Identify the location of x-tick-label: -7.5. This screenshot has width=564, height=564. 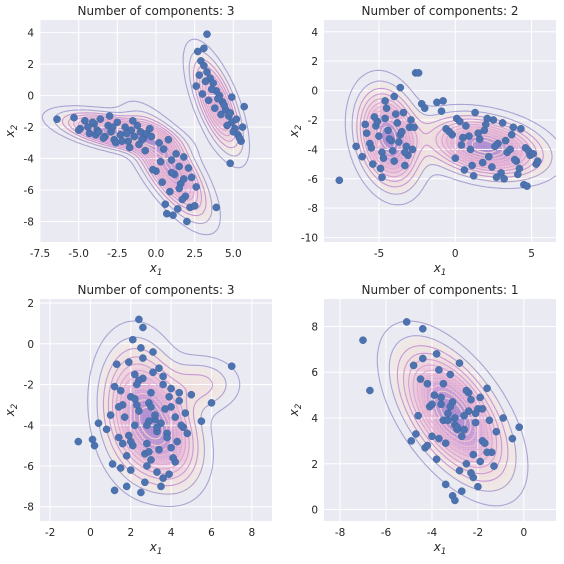
(40, 254).